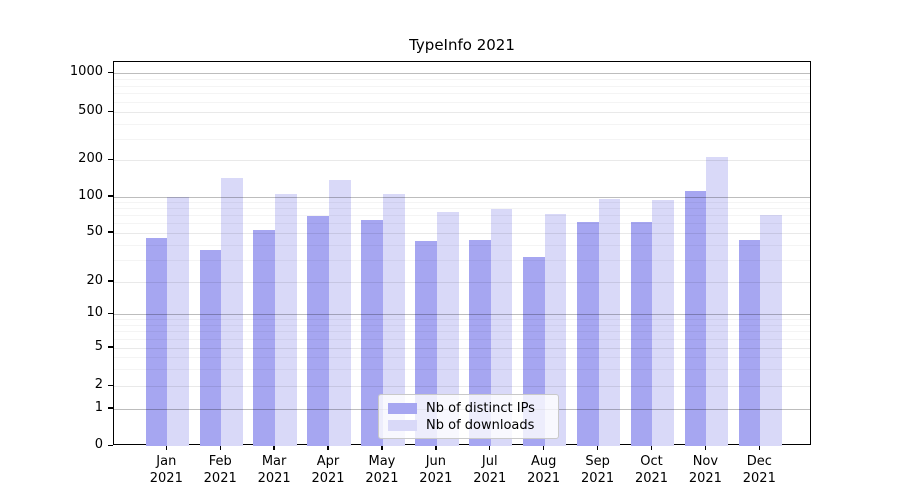 This screenshot has width=900, height=500. I want to click on x-tick-label: Jul 2021, so click(490, 470).